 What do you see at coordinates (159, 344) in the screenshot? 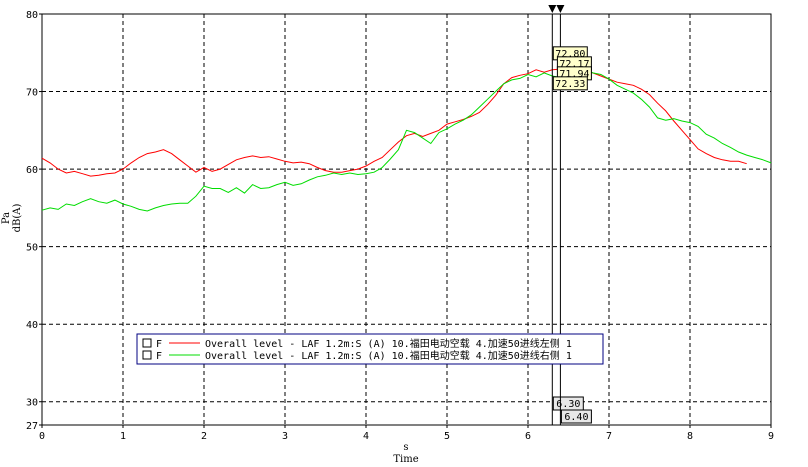
I see `legend-prefix-1: F` at bounding box center [159, 344].